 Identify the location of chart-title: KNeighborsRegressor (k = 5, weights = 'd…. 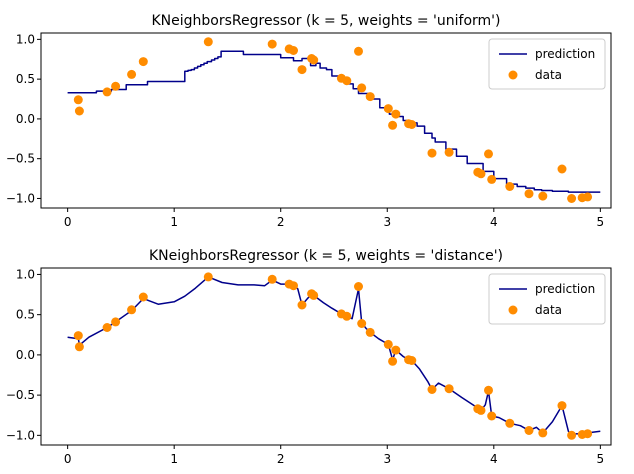
(326, 256).